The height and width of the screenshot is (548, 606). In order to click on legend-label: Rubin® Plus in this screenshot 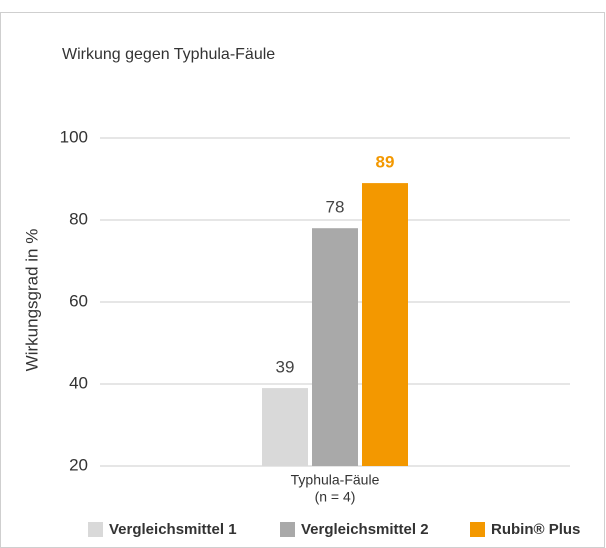, I will do `click(535, 529)`.